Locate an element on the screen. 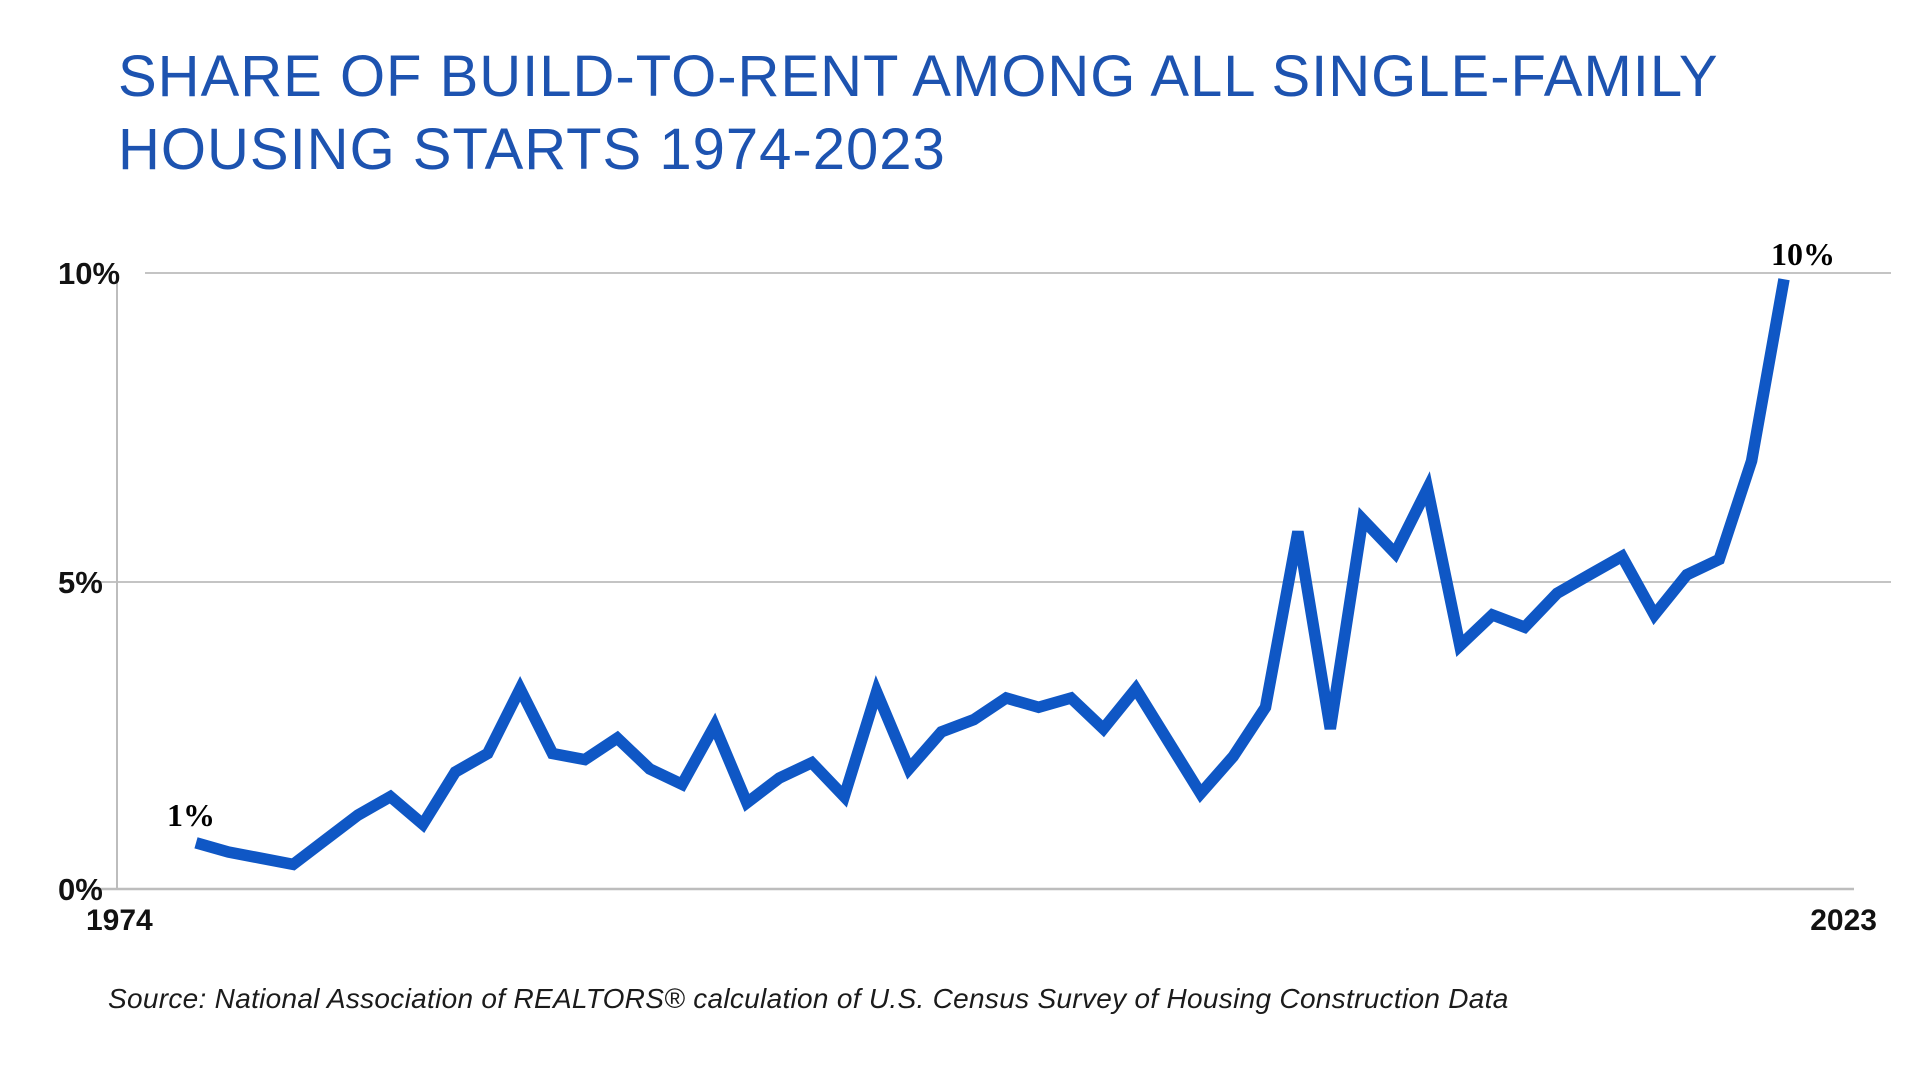  x-tick-label-1974: 1974 is located at coordinates (119, 920).